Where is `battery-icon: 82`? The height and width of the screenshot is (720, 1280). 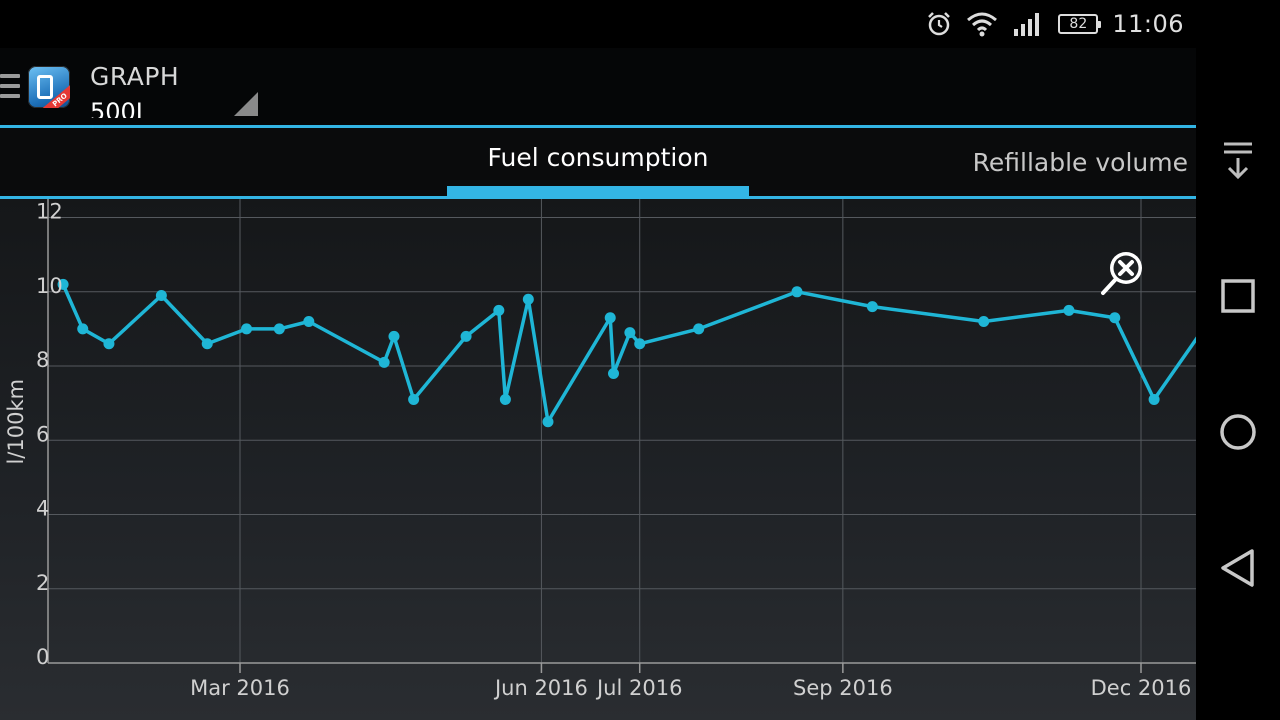 battery-icon: 82 is located at coordinates (1080, 24).